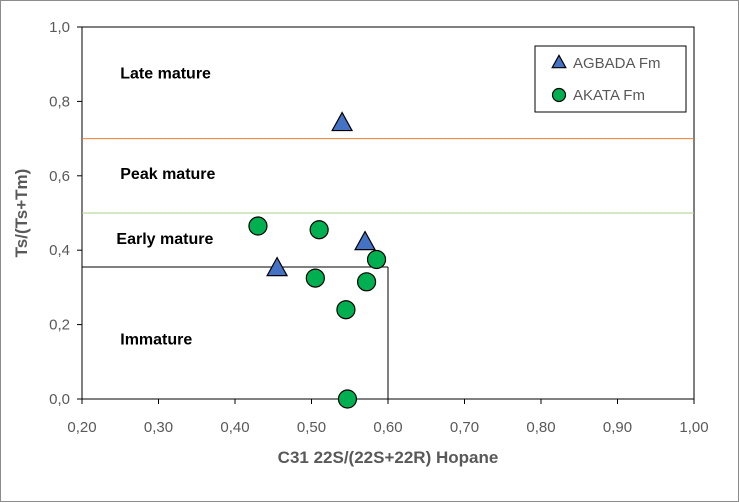 The image size is (739, 503). Describe the element at coordinates (387, 427) in the screenshot. I see `x-tick-label: 0,60` at that location.